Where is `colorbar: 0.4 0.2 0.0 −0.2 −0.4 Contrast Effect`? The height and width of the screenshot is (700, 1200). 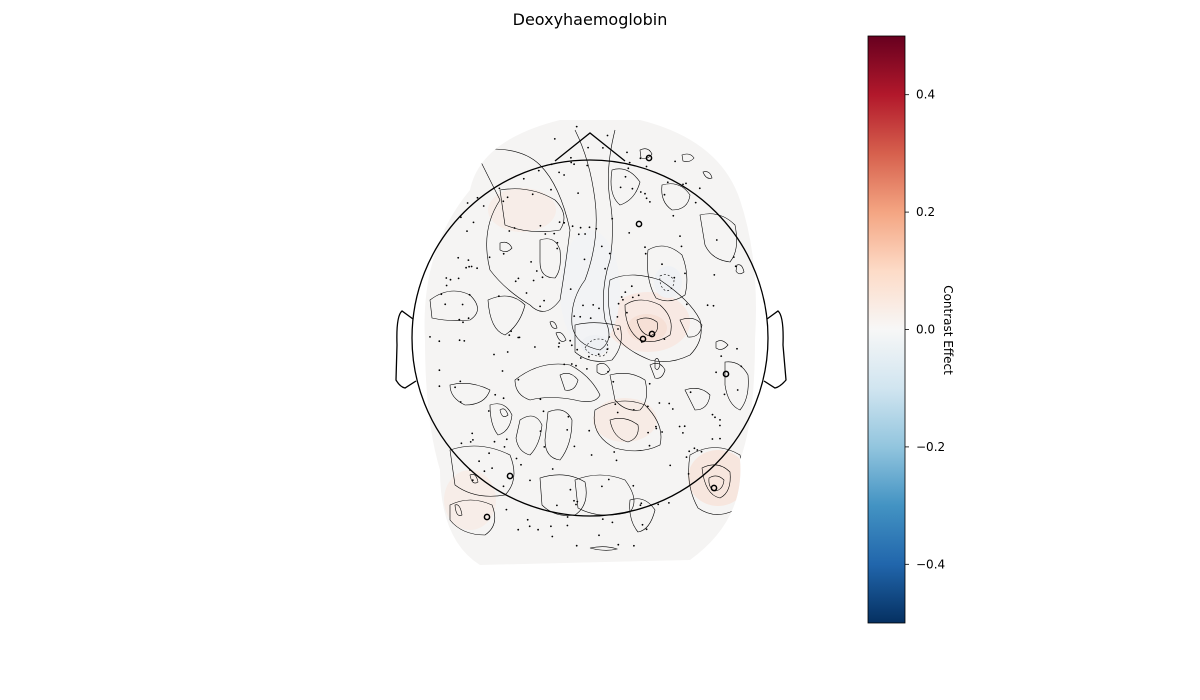 colorbar: 0.4 0.2 0.0 −0.2 −0.4 Contrast Effect is located at coordinates (911, 329).